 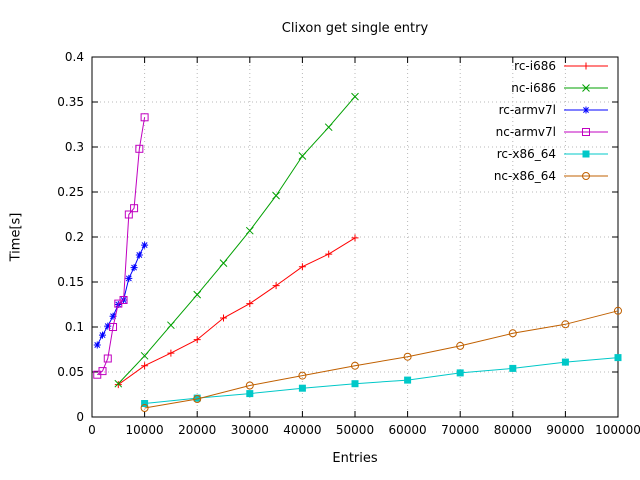 What do you see at coordinates (355, 28) in the screenshot?
I see `chart-title: Clixon get single entry` at bounding box center [355, 28].